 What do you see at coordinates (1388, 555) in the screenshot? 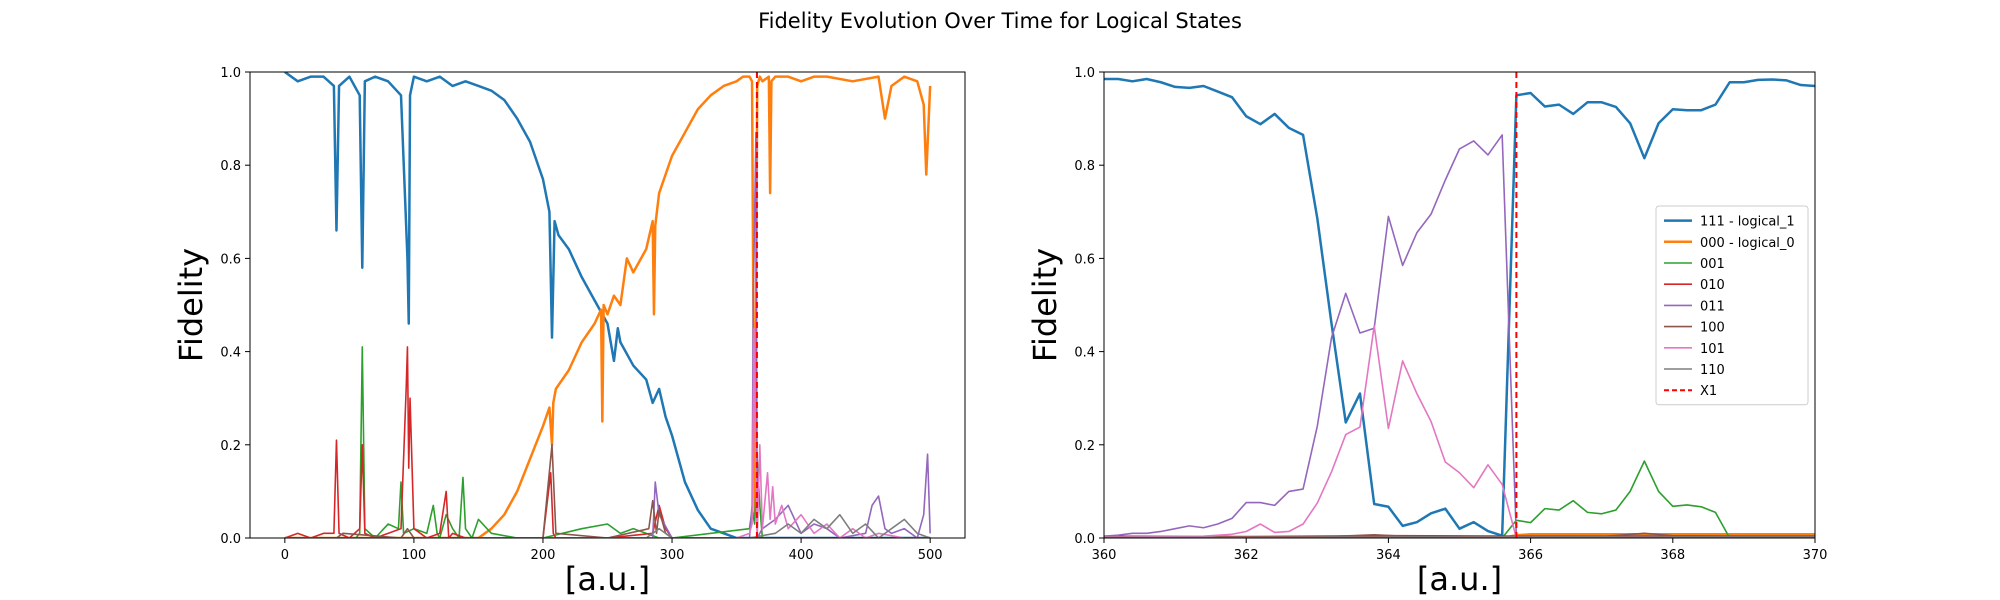
I see `x-tick-label: 364` at bounding box center [1388, 555].